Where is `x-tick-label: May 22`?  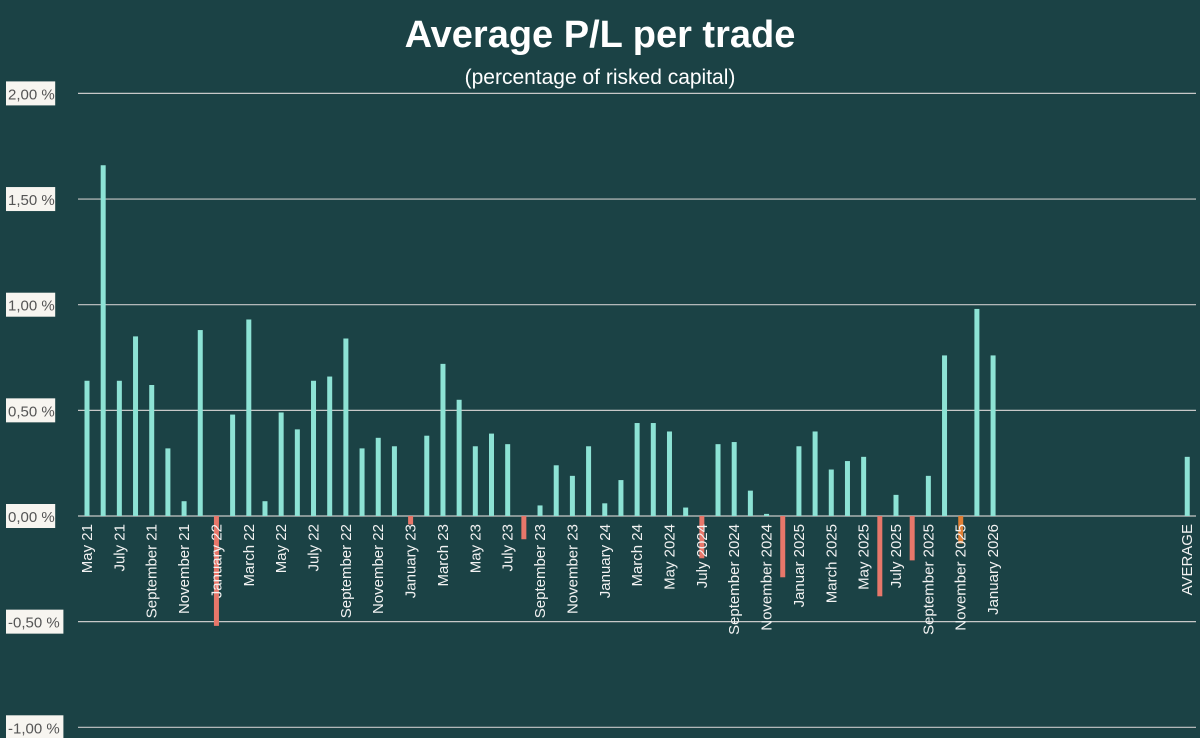
x-tick-label: May 22 is located at coordinates (281, 548).